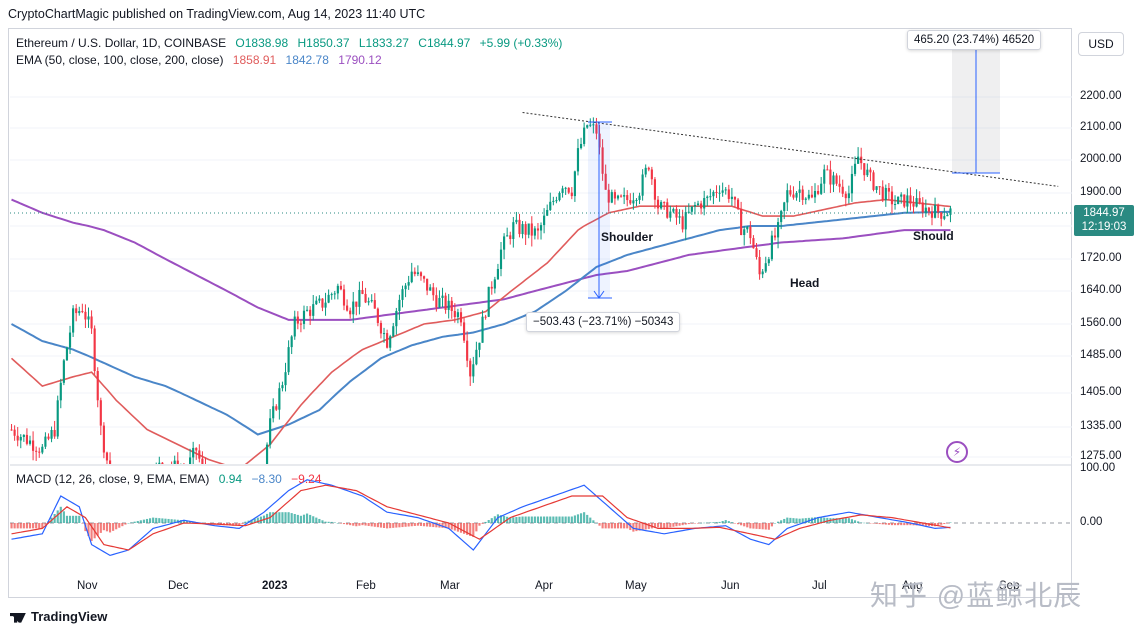  What do you see at coordinates (974, 40) in the screenshot?
I see `measure-up-box: 465.20 (23.74%) 46520` at bounding box center [974, 40].